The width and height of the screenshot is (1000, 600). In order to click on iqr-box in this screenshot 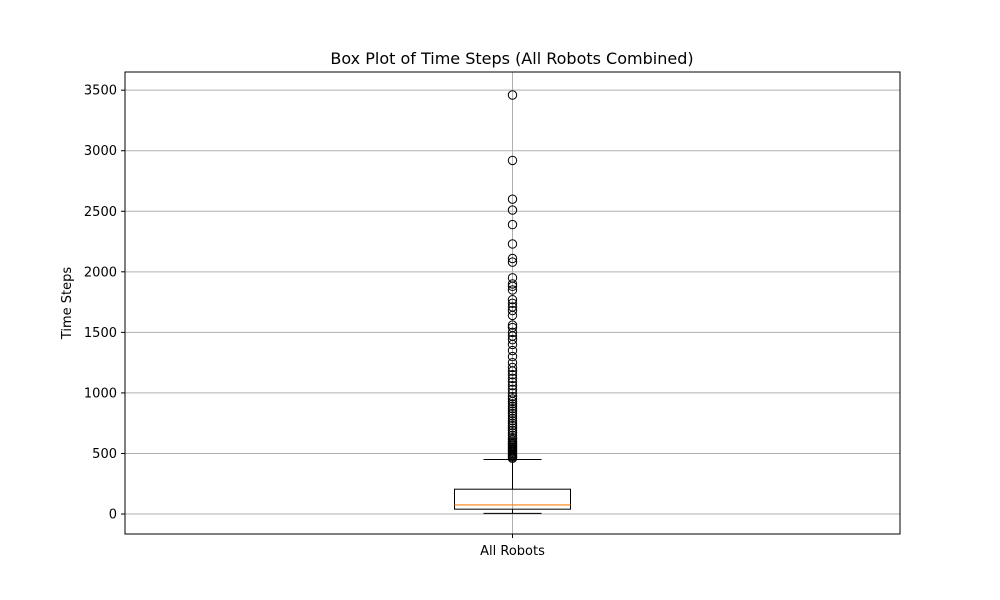, I will do `click(512, 499)`.